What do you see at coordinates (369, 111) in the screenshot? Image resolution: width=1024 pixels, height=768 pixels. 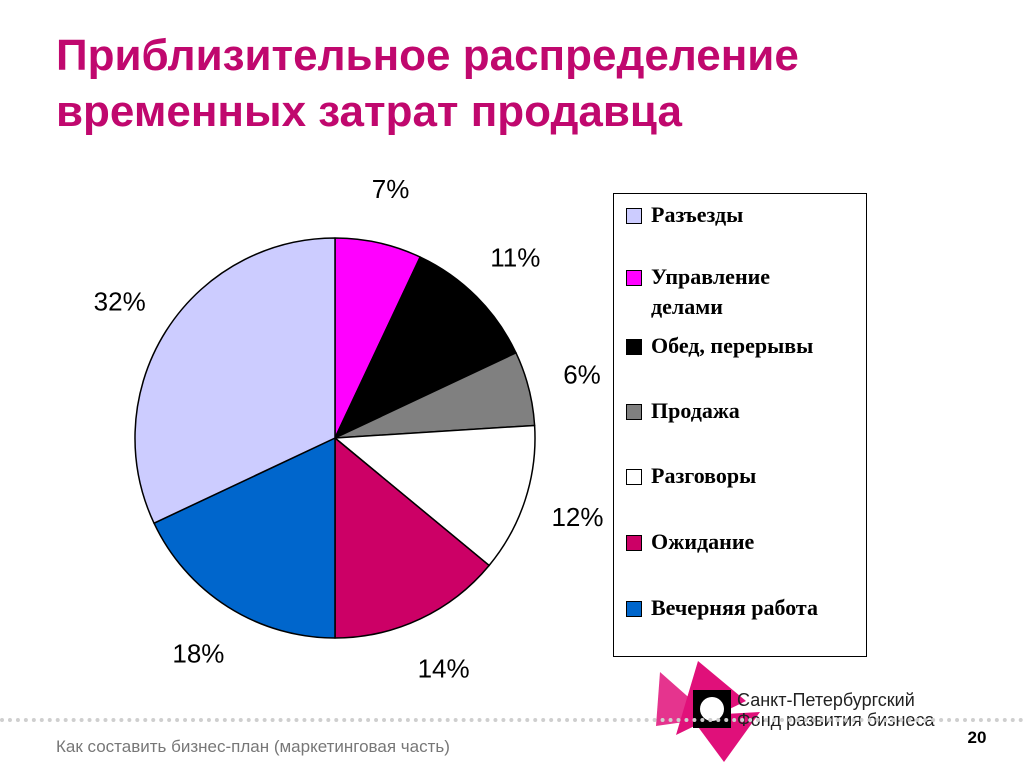 I see `slide-title-line-2: временных затрат продавца` at bounding box center [369, 111].